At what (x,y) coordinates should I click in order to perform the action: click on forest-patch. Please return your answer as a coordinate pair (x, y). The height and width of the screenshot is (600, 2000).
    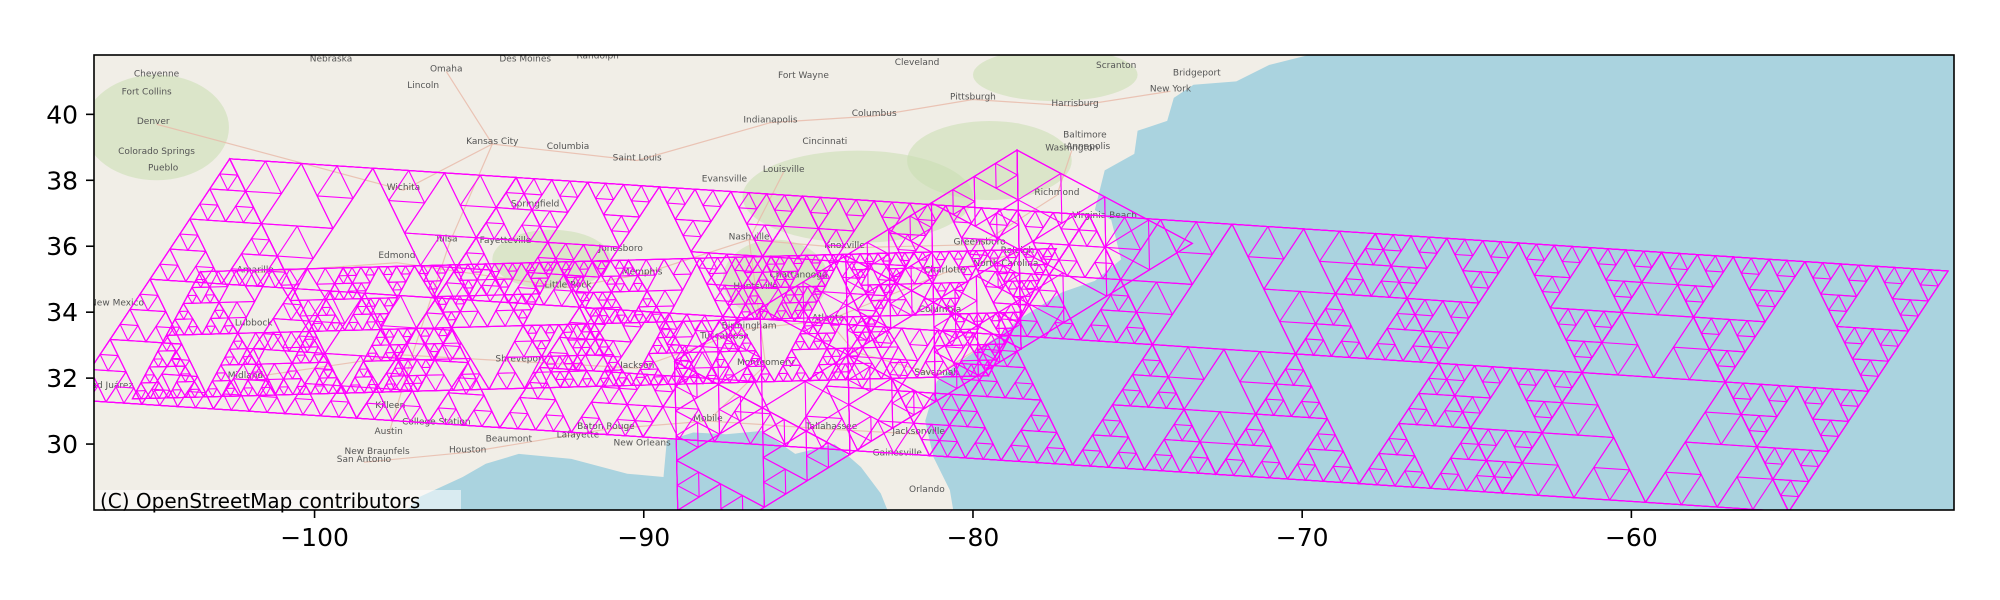
    Looking at the image, I should click on (989, 160).